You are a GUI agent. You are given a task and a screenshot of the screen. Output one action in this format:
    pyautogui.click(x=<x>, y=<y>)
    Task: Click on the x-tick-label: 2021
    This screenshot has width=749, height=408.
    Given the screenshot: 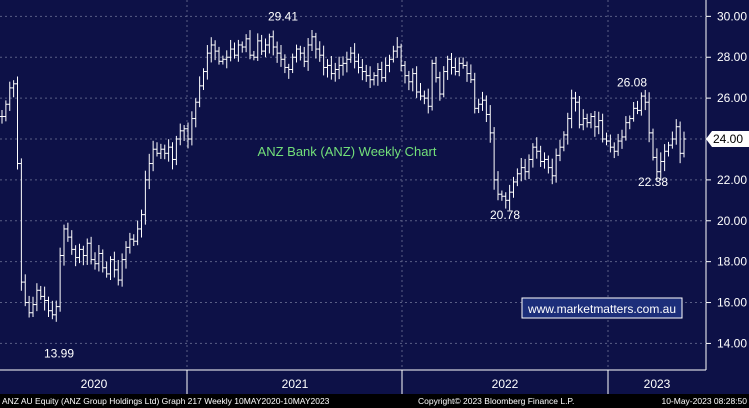 What is the action you would take?
    pyautogui.click(x=295, y=384)
    